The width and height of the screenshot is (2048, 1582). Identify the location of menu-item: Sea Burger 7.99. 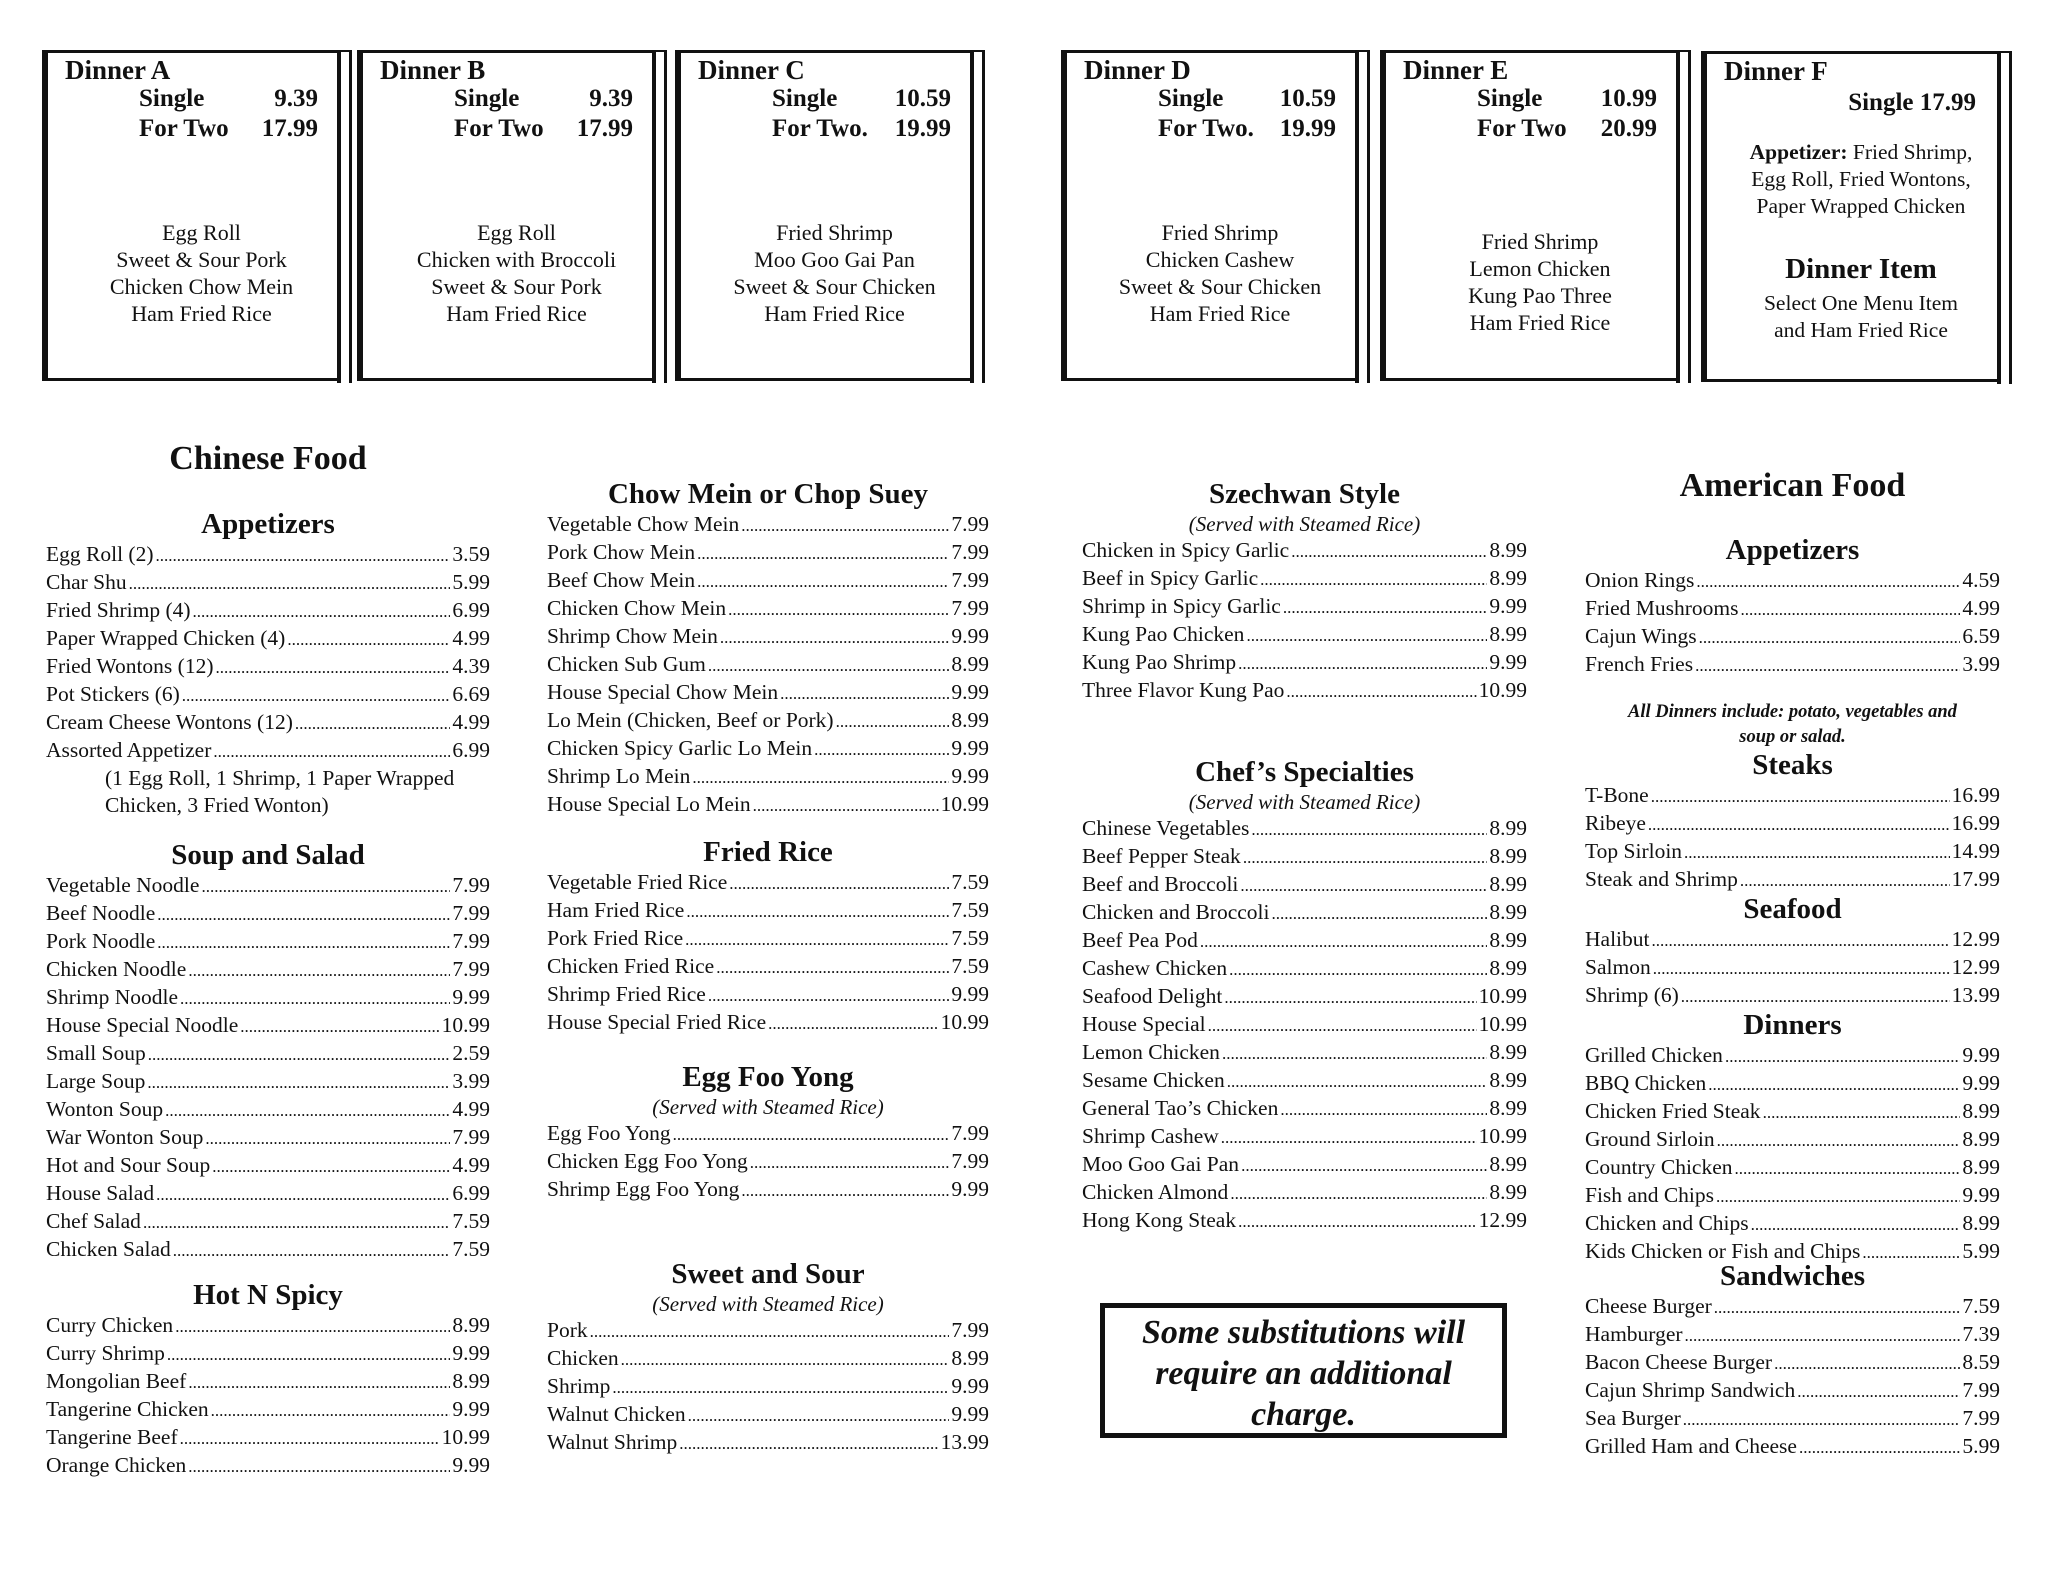
(1792, 1419).